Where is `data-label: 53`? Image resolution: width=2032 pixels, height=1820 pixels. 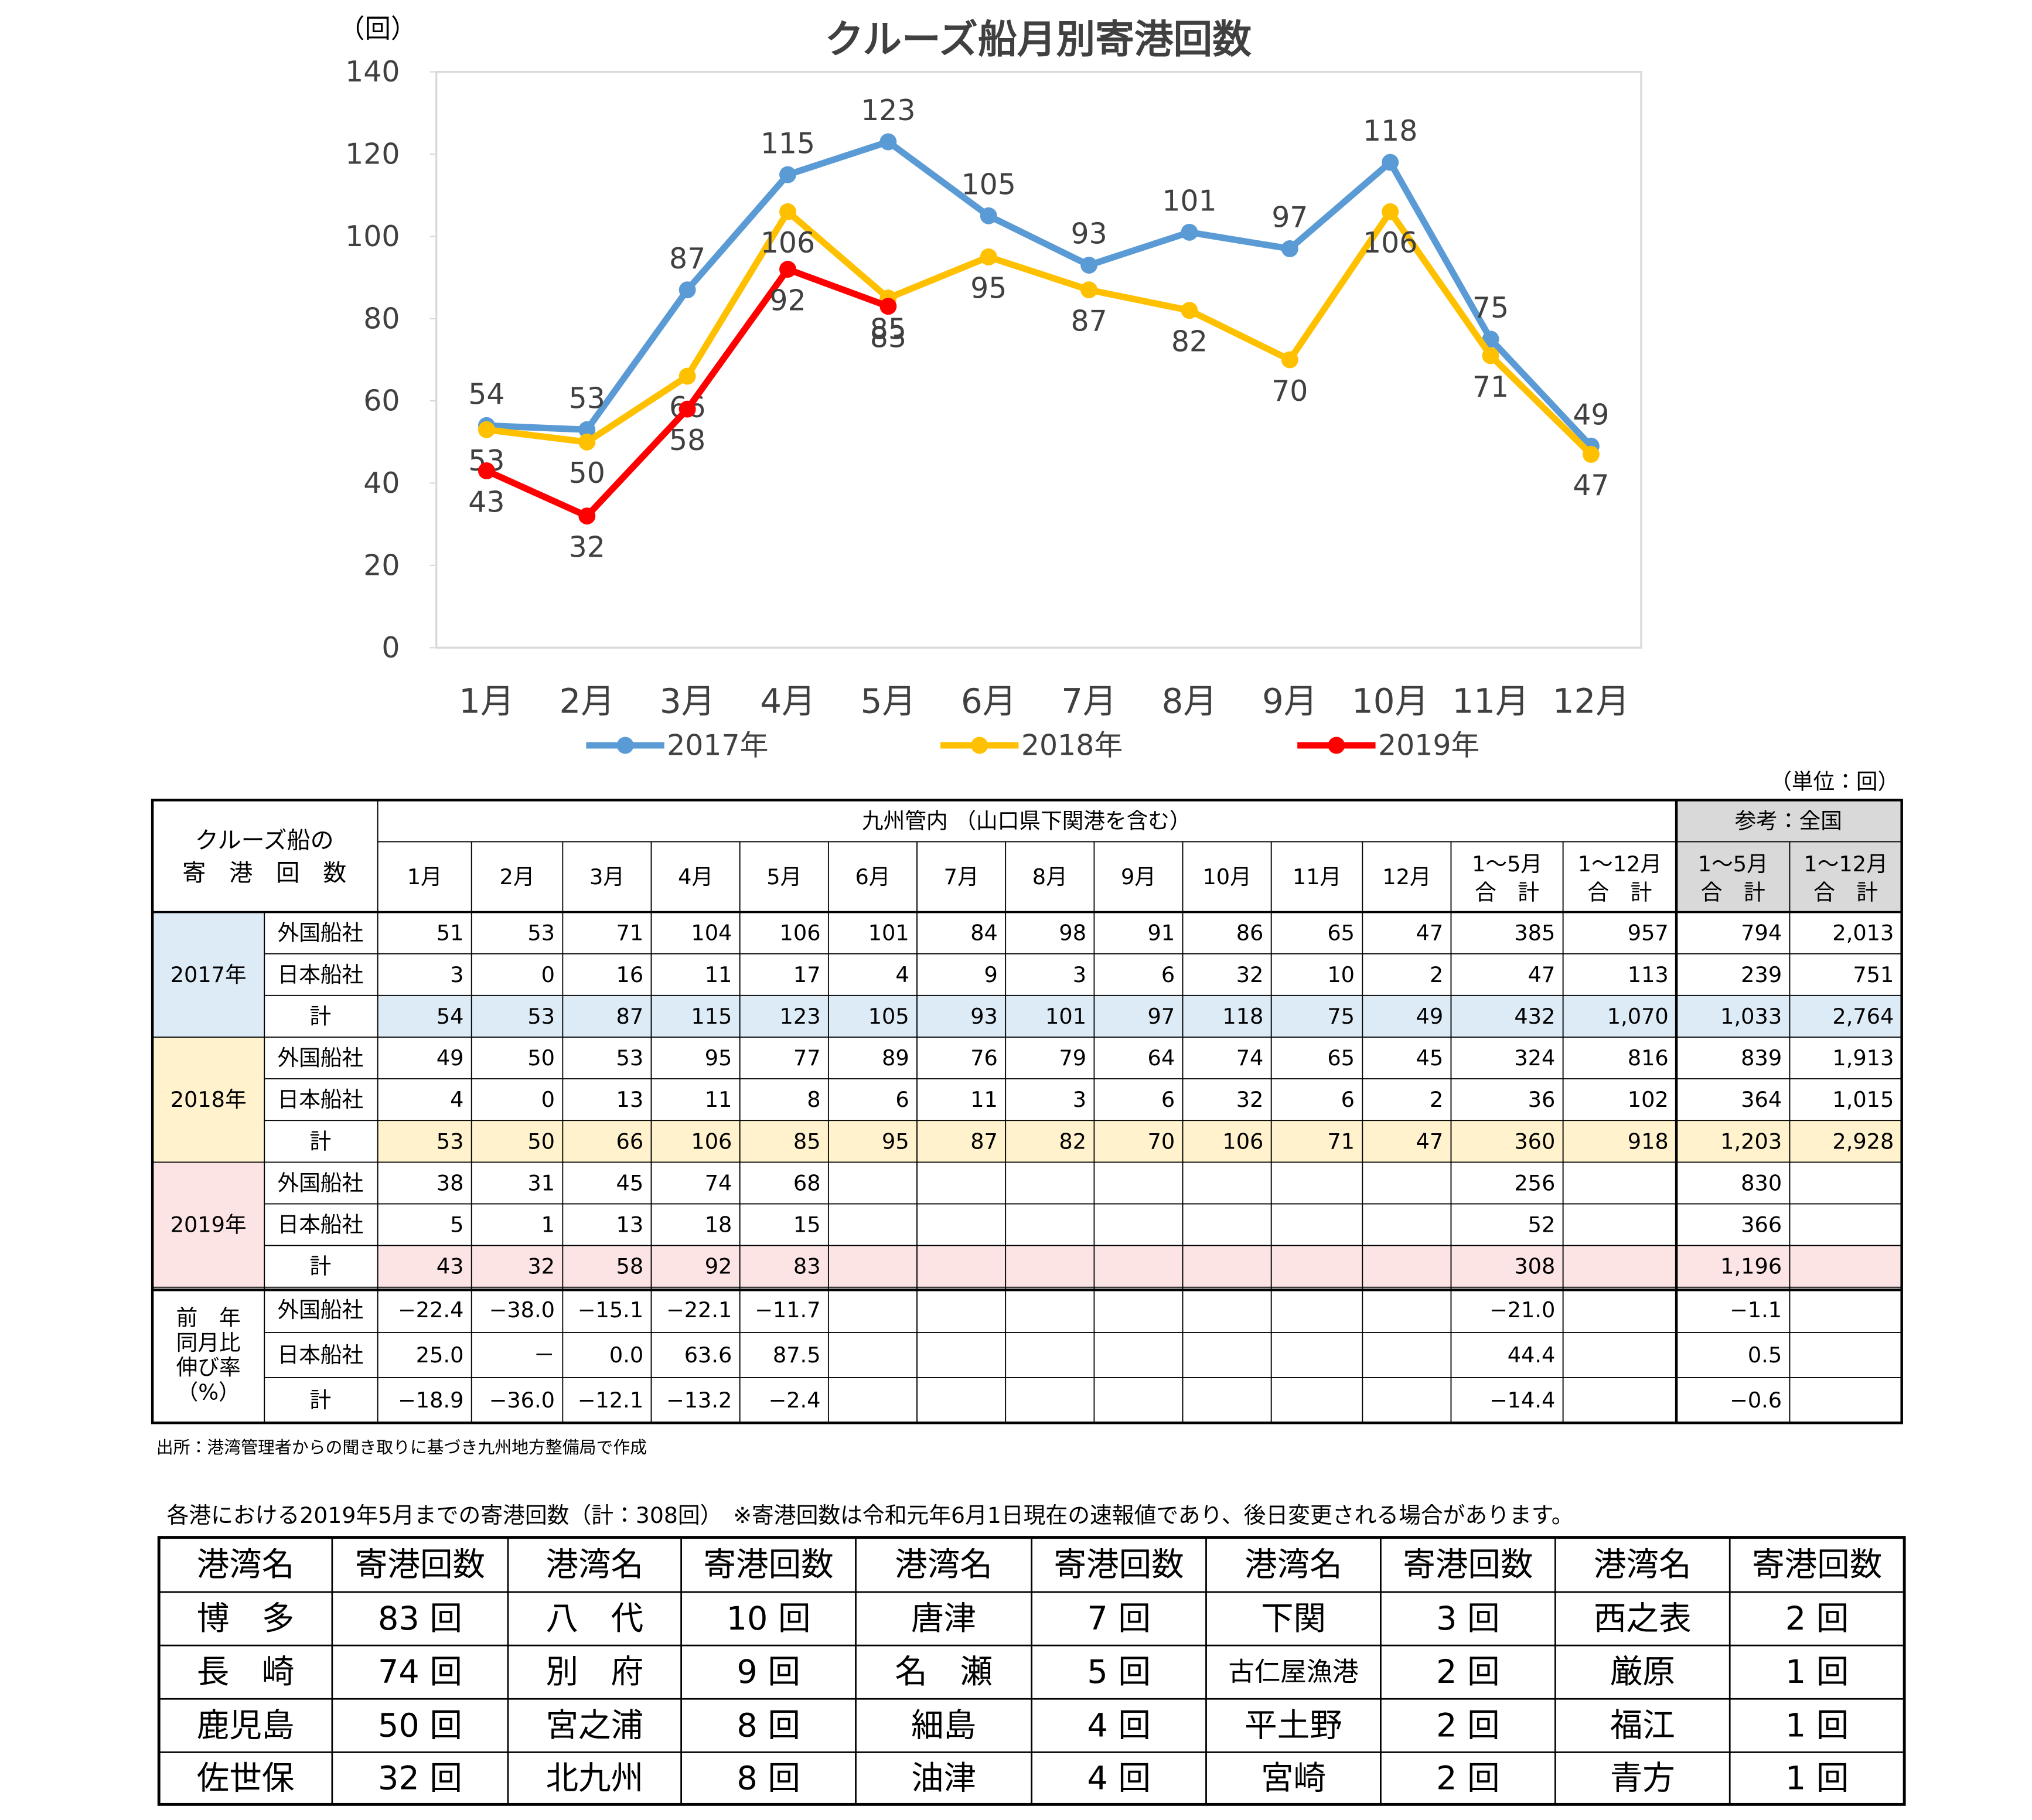 data-label: 53 is located at coordinates (587, 398).